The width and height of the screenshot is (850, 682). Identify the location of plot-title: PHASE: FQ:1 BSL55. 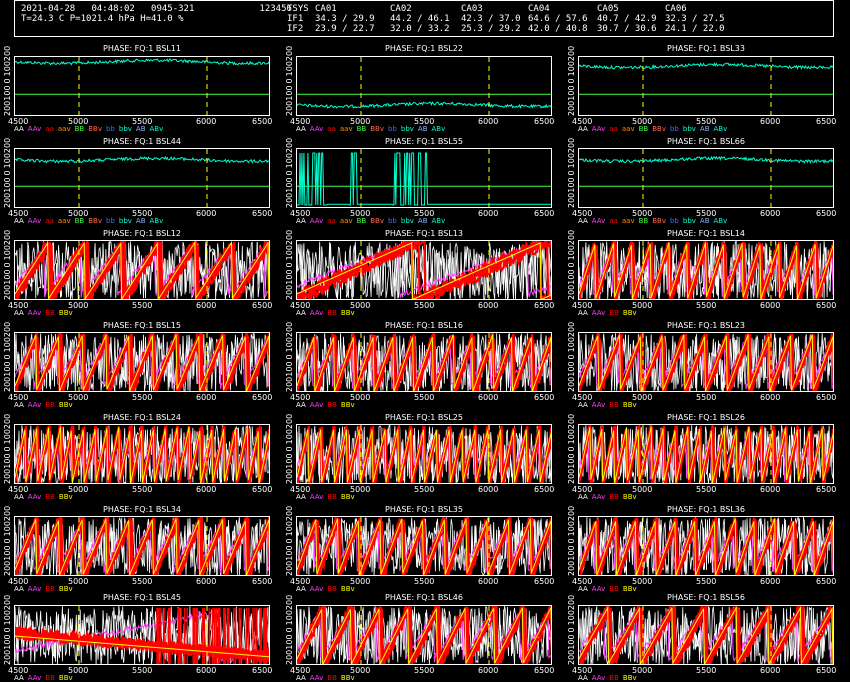
(424, 141).